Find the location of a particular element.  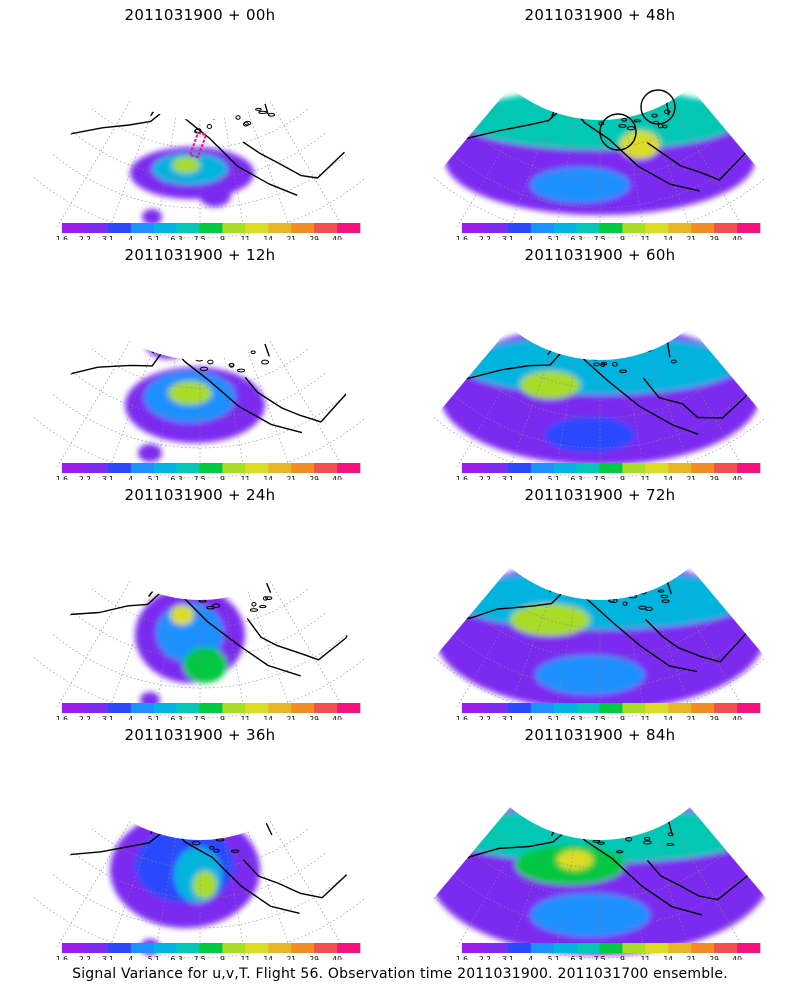

flight-track-marker is located at coordinates (198, 145).